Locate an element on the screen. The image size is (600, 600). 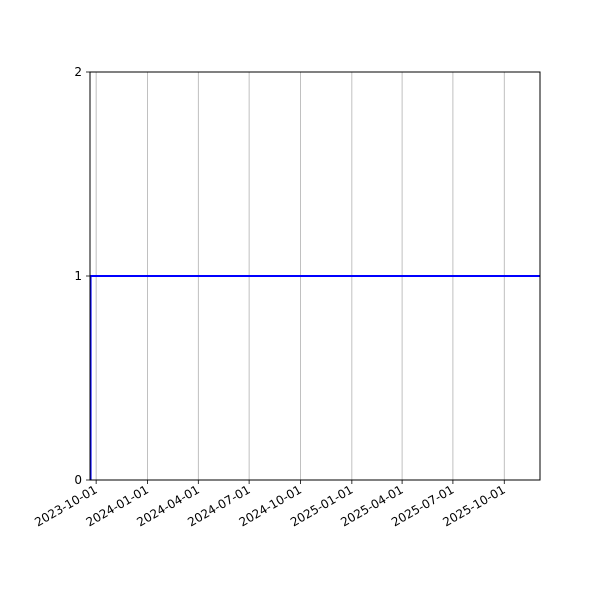
y-tick-label: 1 is located at coordinates (78, 276).